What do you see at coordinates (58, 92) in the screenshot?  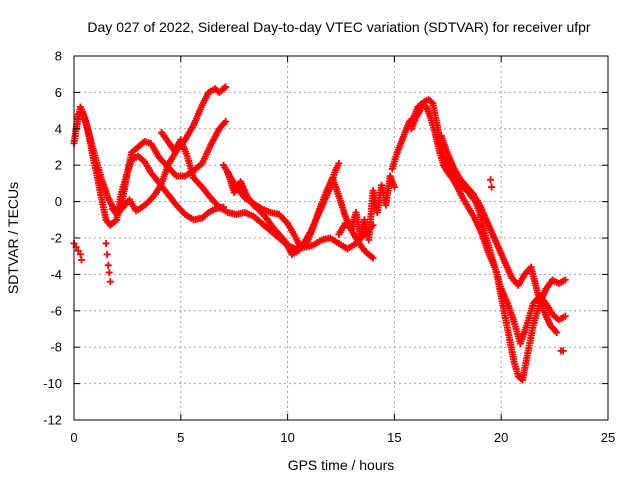 I see `y-tick-label: 6` at bounding box center [58, 92].